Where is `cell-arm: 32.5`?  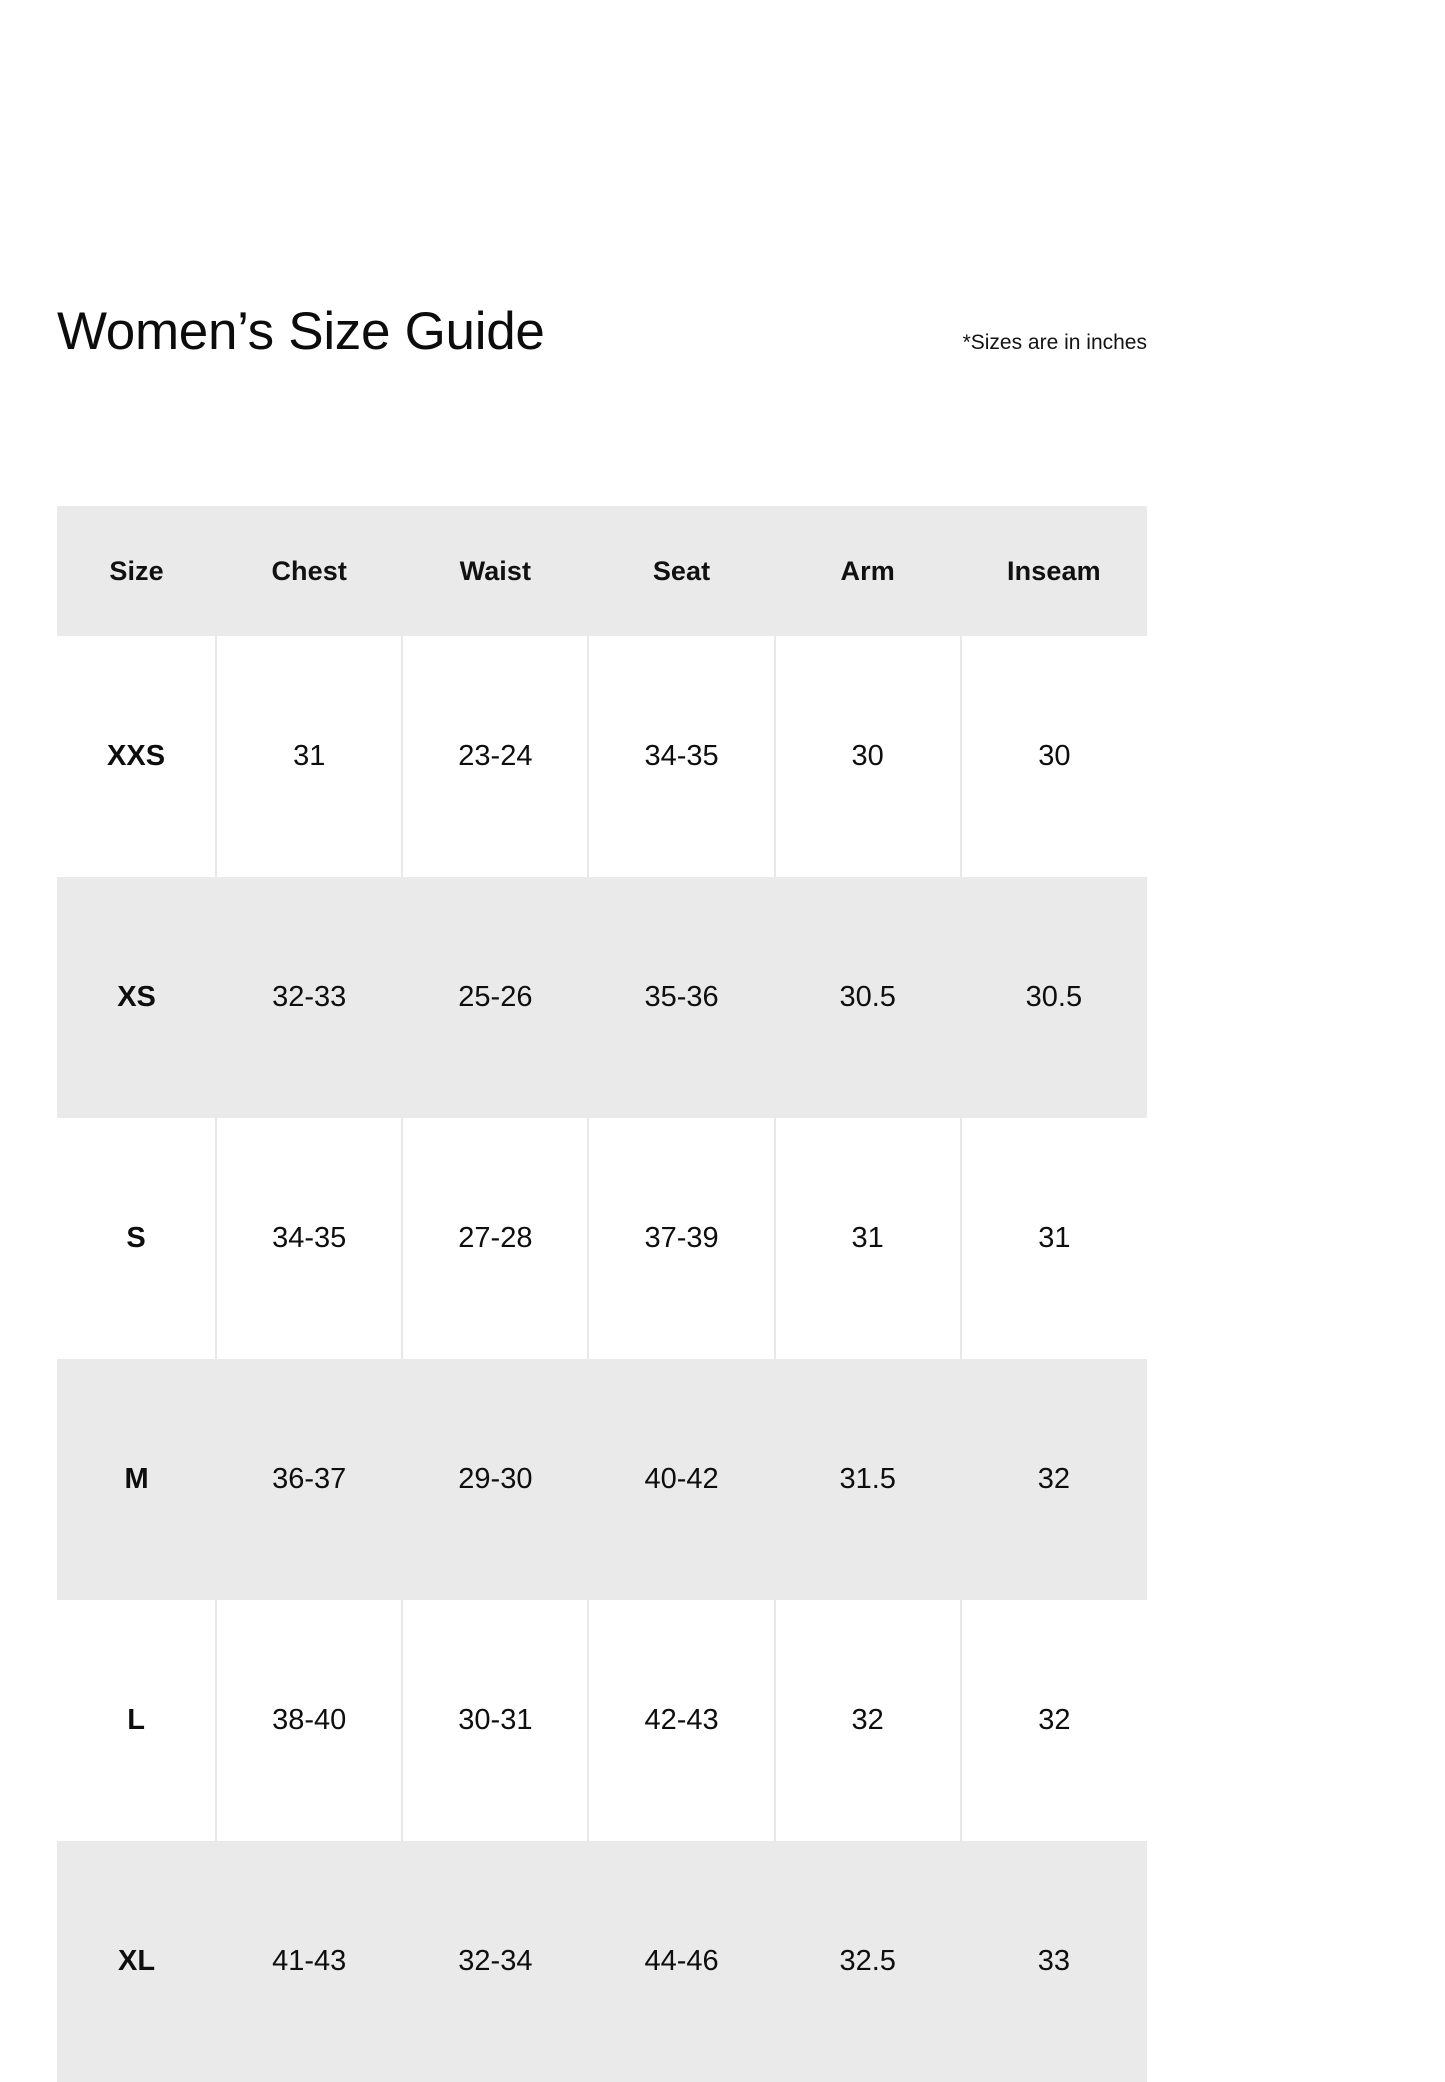 cell-arm: 32.5 is located at coordinates (868, 1961).